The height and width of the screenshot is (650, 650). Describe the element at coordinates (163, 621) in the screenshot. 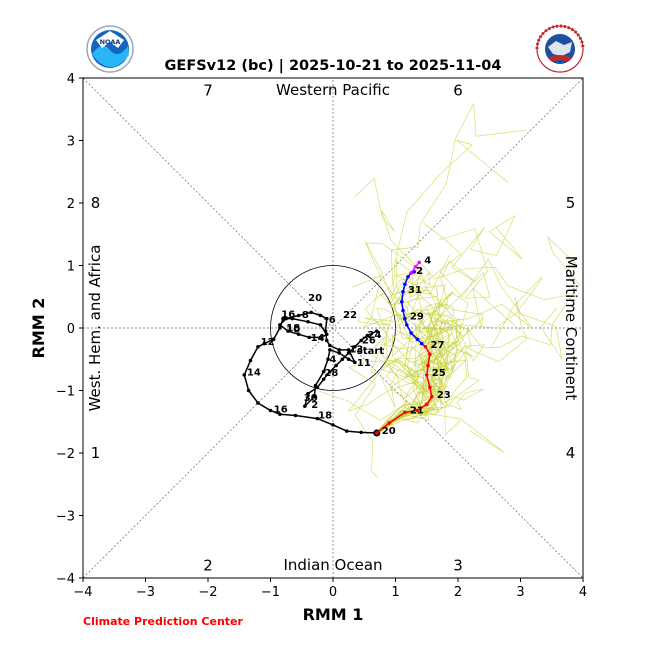

I see `credit-text: Climate Prediction Center` at that location.